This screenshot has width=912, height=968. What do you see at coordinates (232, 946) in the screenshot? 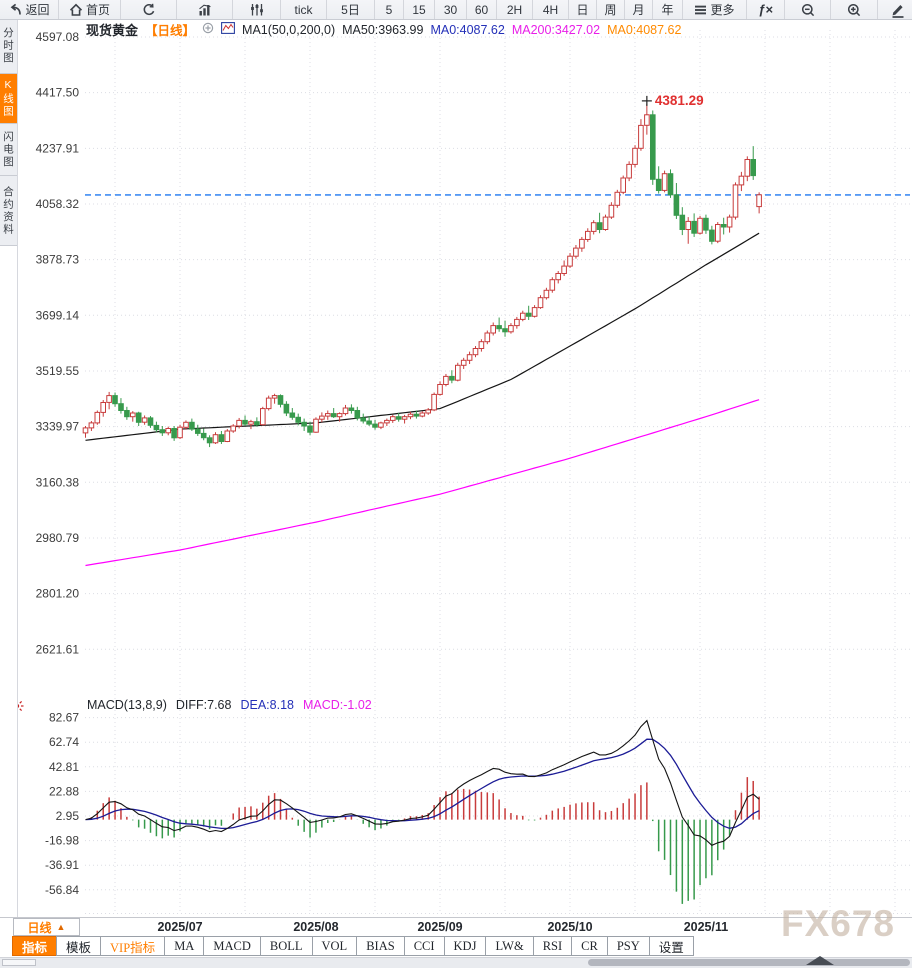
I see `tab-macd: MACD` at bounding box center [232, 946].